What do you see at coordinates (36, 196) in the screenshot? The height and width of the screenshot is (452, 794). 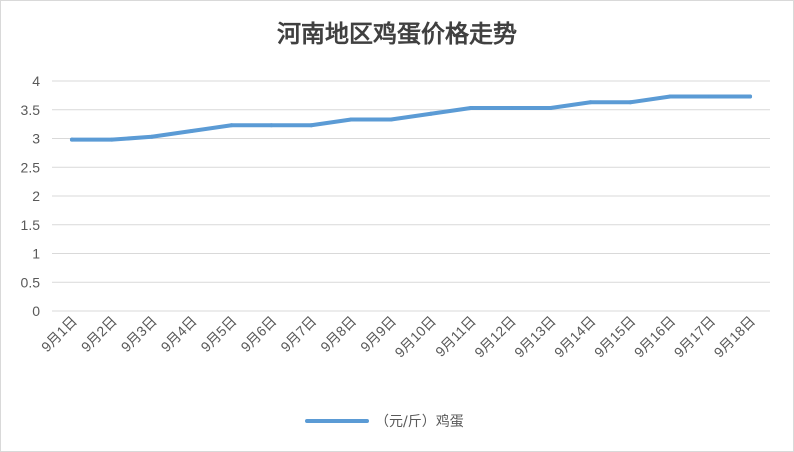 I see `y-tick-label: 2` at bounding box center [36, 196].